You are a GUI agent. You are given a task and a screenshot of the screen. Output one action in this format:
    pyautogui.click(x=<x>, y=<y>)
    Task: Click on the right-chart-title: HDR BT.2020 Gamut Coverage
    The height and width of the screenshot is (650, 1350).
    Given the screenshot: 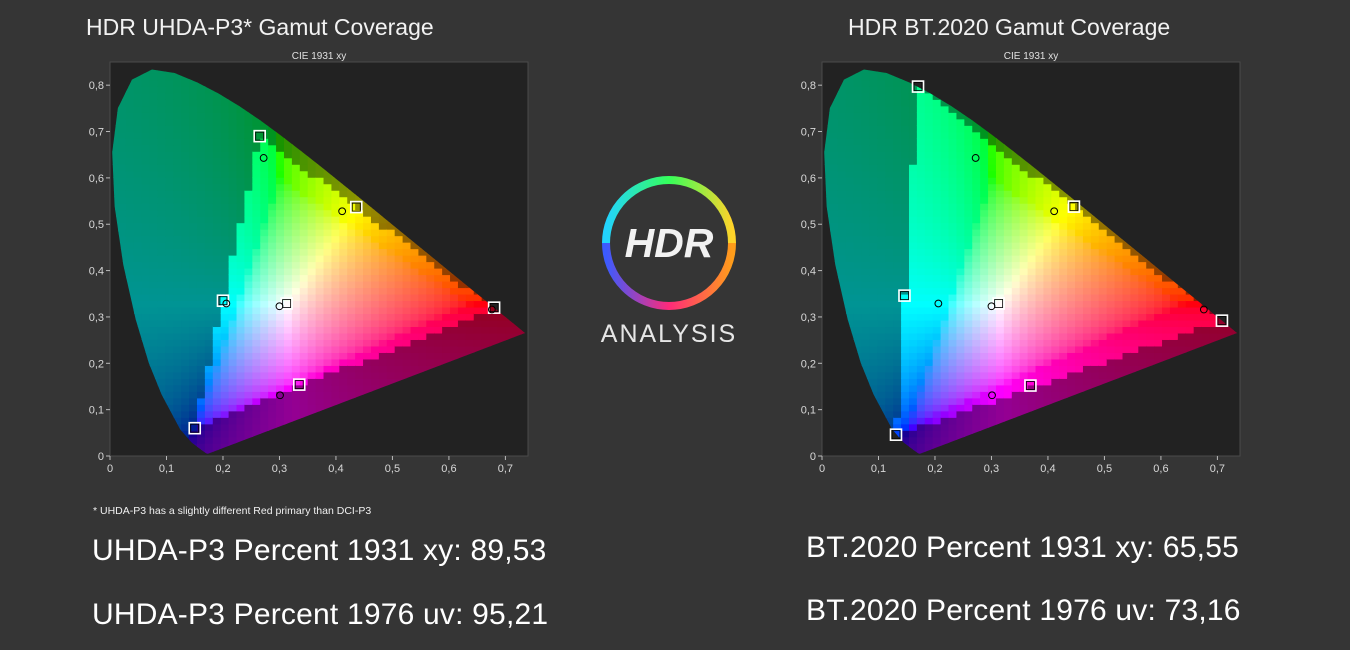 What is the action you would take?
    pyautogui.click(x=1009, y=27)
    